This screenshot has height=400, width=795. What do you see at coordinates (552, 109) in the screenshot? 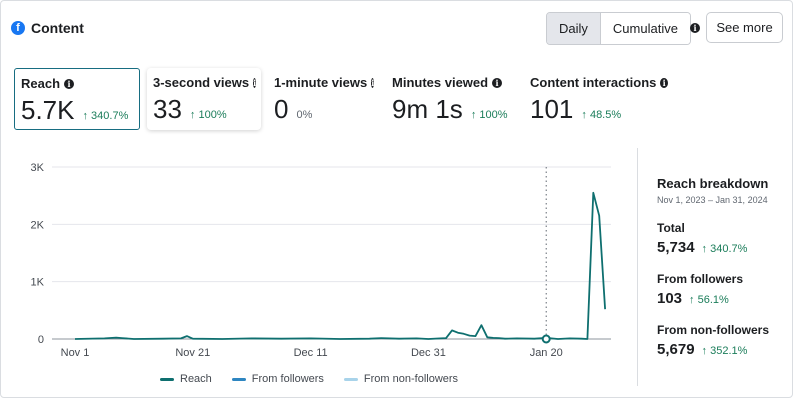
I see `metric-value: 101` at bounding box center [552, 109].